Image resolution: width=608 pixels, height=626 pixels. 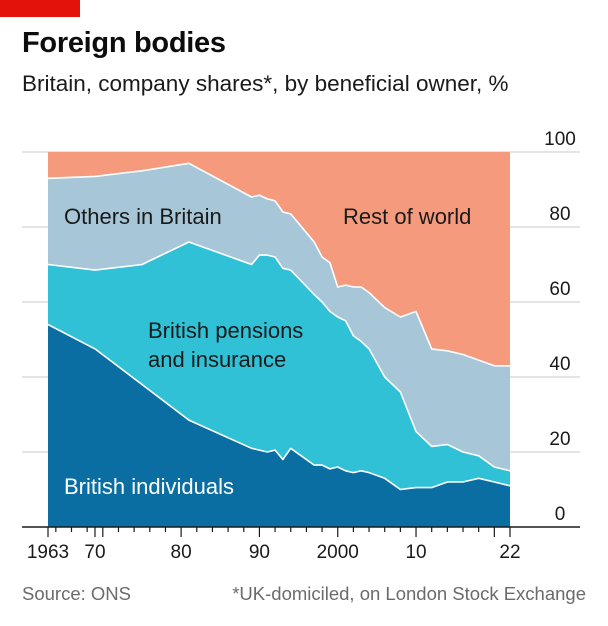 What do you see at coordinates (559, 214) in the screenshot?
I see `y-tick-label-80: 80` at bounding box center [559, 214].